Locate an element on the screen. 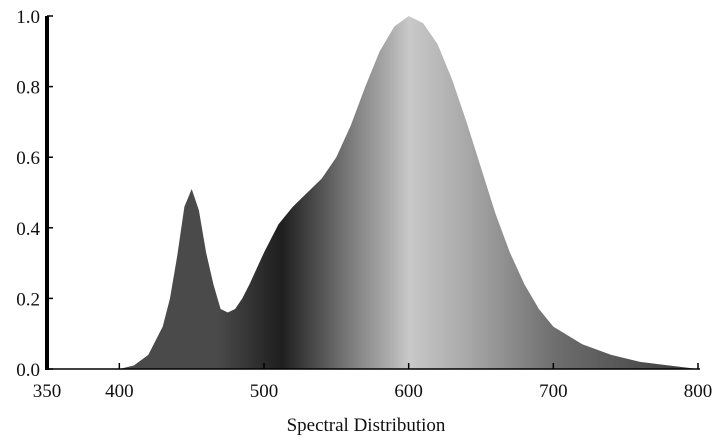 The height and width of the screenshot is (444, 715). x-tick-label: 600 is located at coordinates (408, 391).